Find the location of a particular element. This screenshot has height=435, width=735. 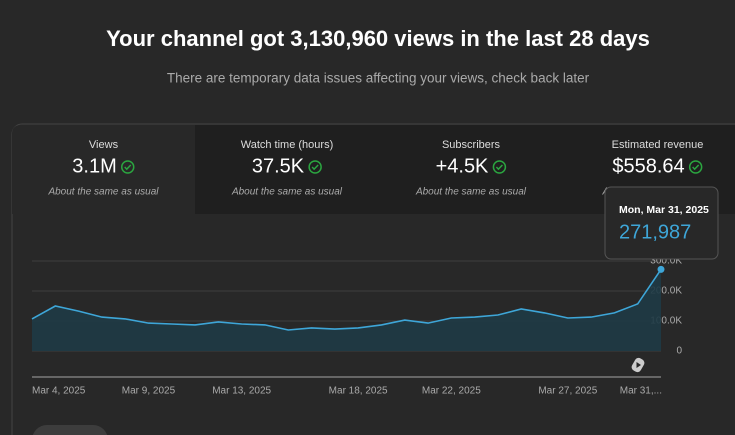

tooltip-value: 271,987 is located at coordinates (655, 232).